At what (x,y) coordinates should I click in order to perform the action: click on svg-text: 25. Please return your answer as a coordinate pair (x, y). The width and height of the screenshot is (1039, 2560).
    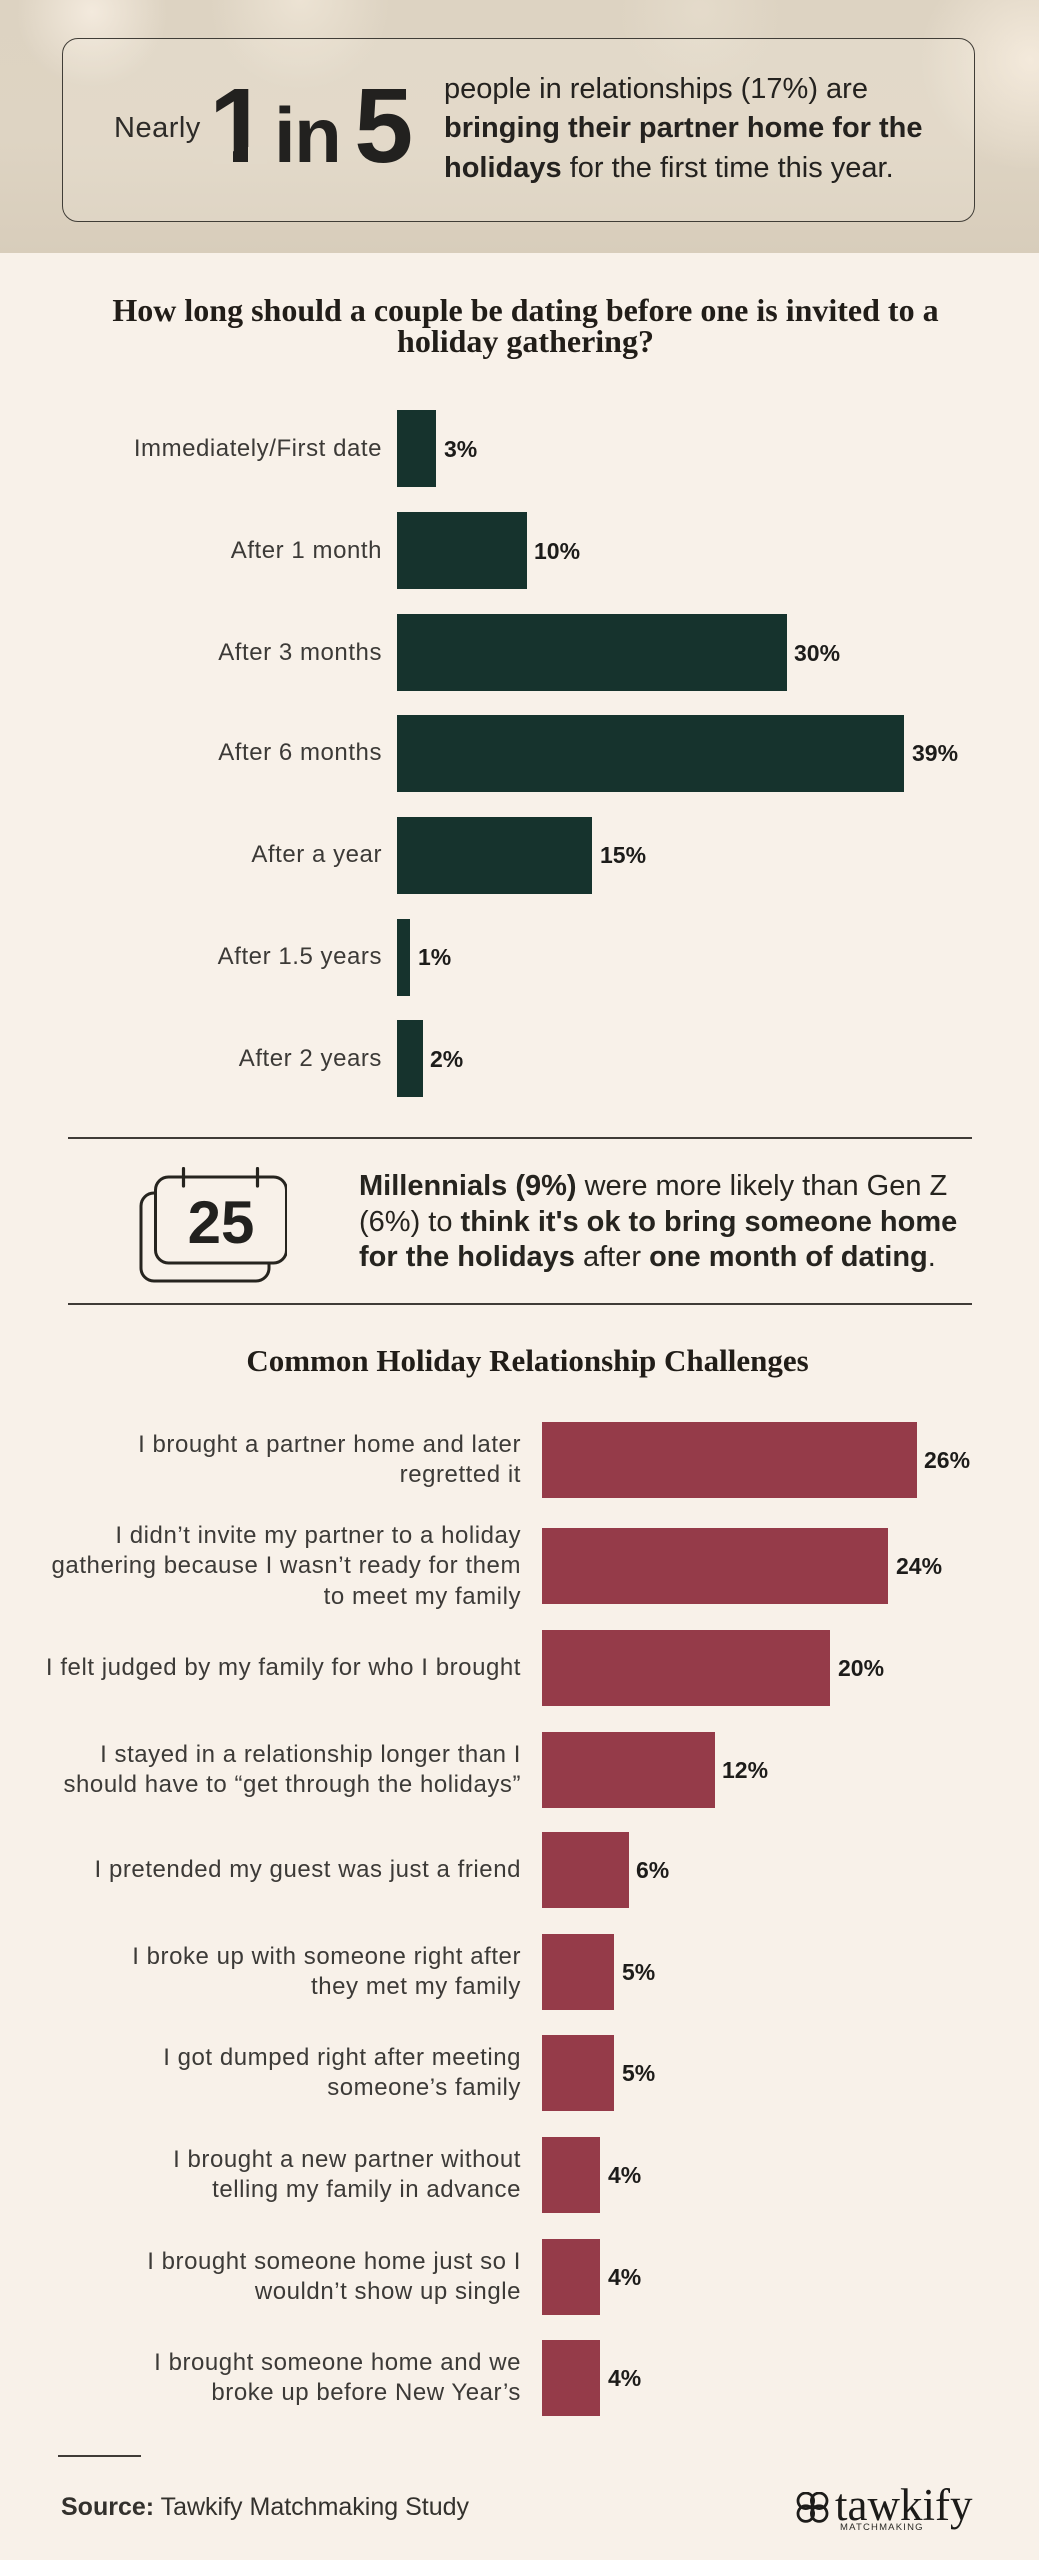
    Looking at the image, I should click on (221, 1222).